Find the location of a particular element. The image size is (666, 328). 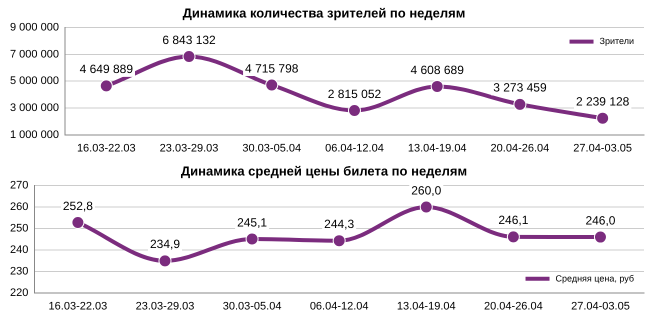

data-label: 4 608 689 is located at coordinates (437, 69).